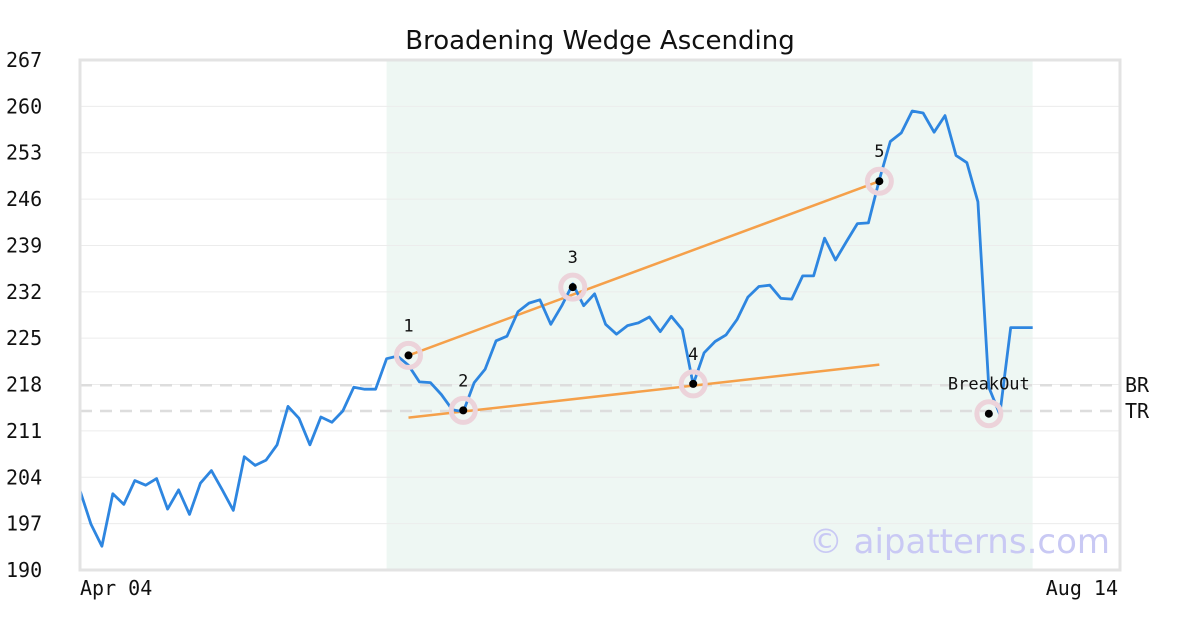 This screenshot has height=635, width=1200. Describe the element at coordinates (1137, 411) in the screenshot. I see `level-label: TR` at that location.